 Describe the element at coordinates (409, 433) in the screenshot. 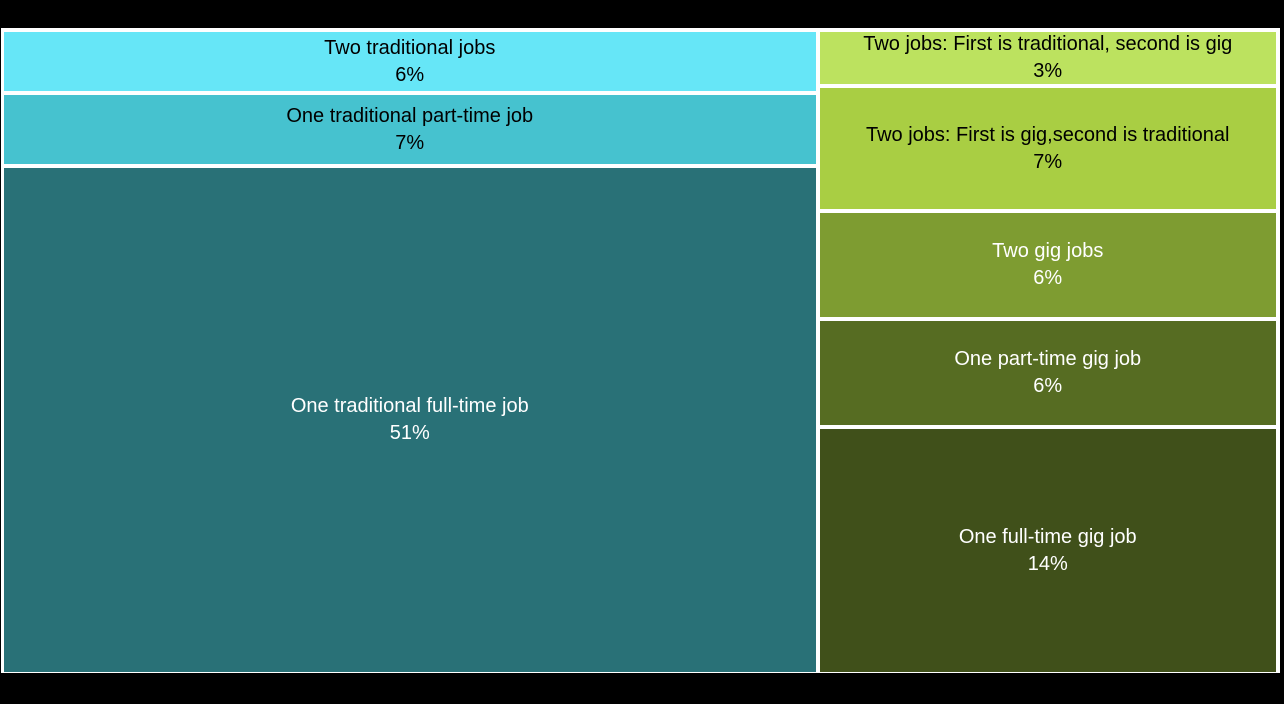

I see `treemap-cell-value: 51%` at that location.